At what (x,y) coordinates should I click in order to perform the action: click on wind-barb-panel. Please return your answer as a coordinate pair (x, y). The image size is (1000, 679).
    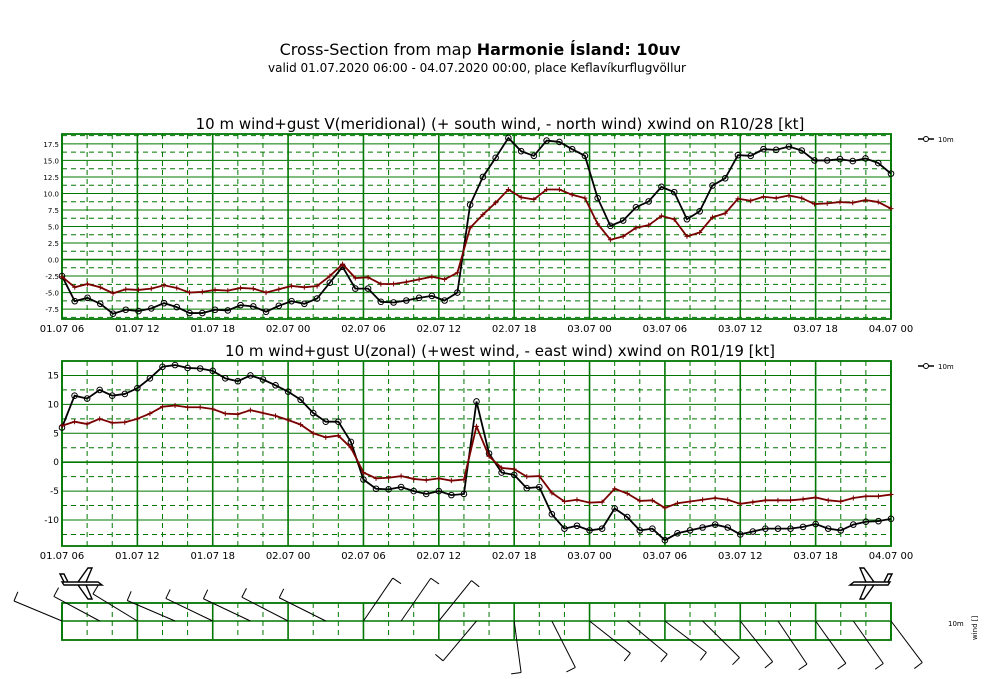
    Looking at the image, I should click on (468, 626).